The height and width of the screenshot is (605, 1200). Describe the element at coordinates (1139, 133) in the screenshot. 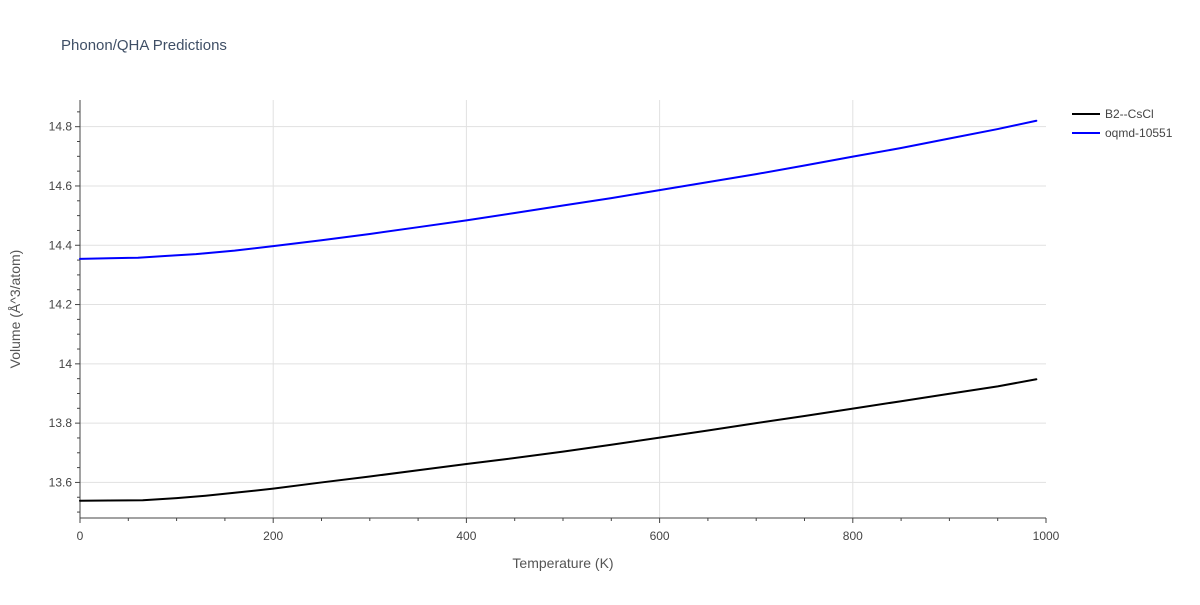

I see `legend-label-2: oqmd-10551` at that location.